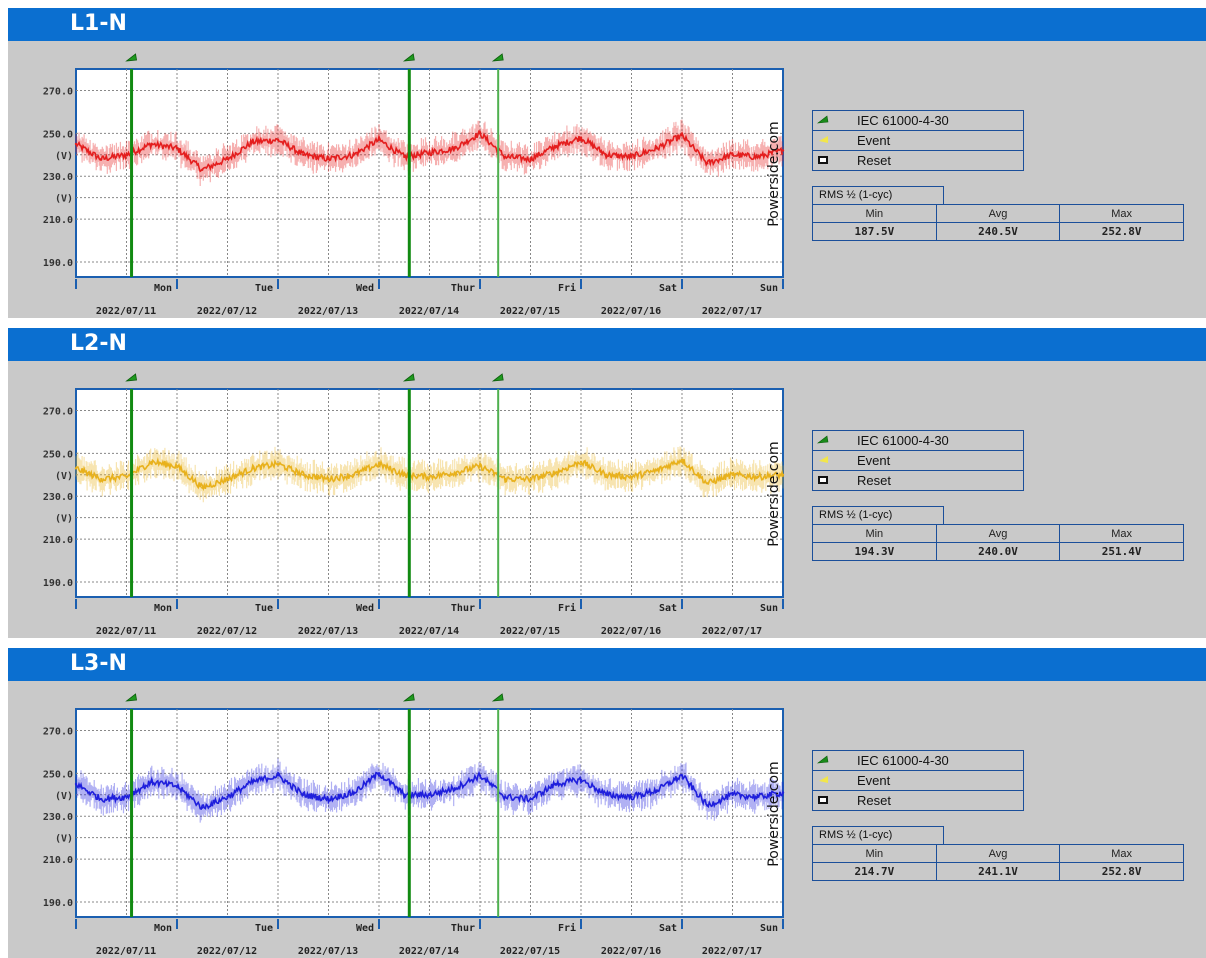 This screenshot has width=1206, height=958. I want to click on stats-value-avg: 241.1V, so click(998, 871).